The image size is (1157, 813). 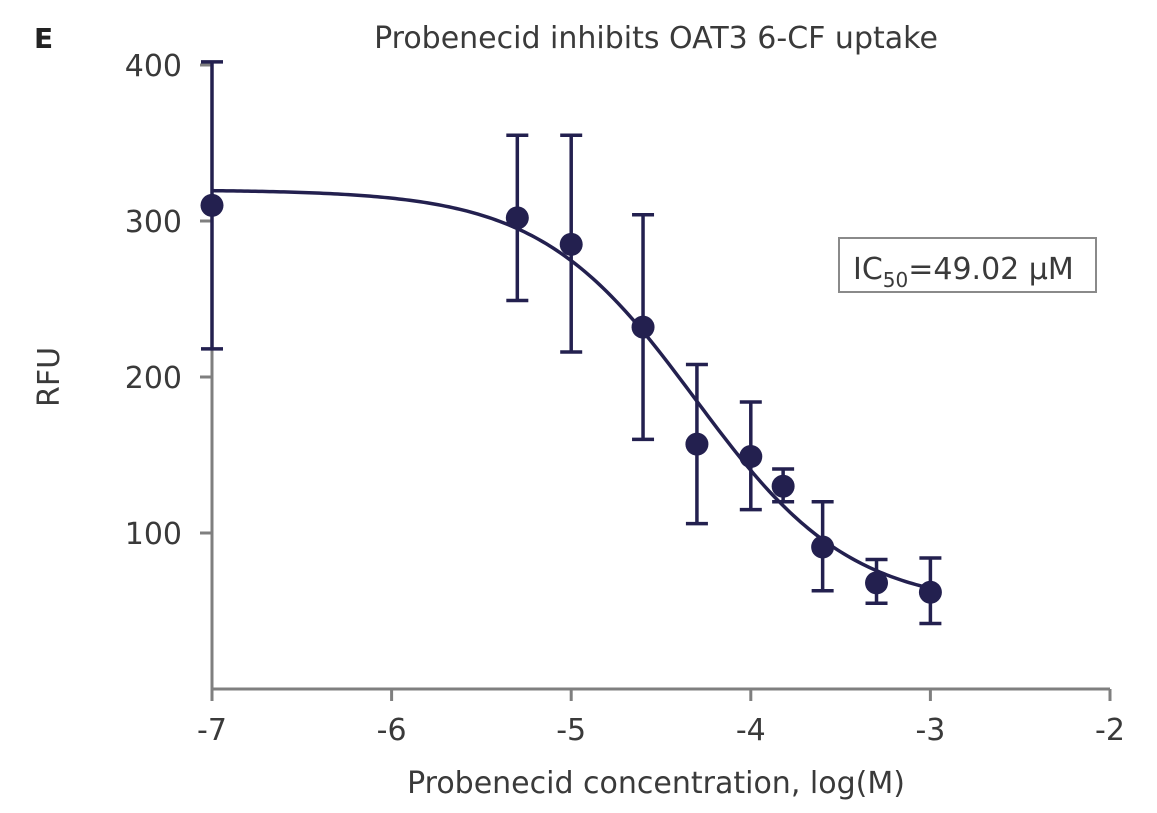 I want to click on x-tick-label: -7, so click(x=212, y=730).